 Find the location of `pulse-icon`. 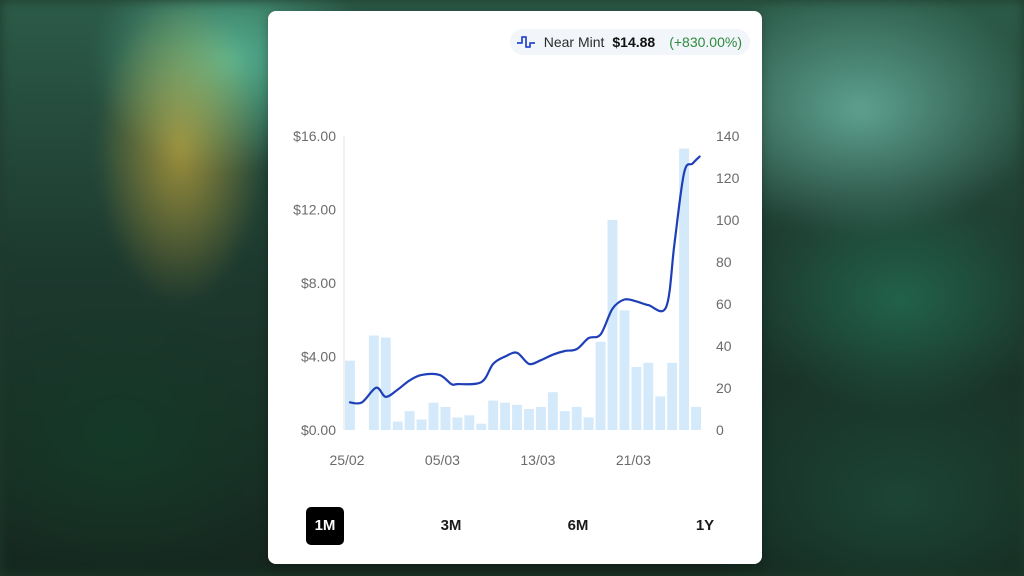

pulse-icon is located at coordinates (526, 42).